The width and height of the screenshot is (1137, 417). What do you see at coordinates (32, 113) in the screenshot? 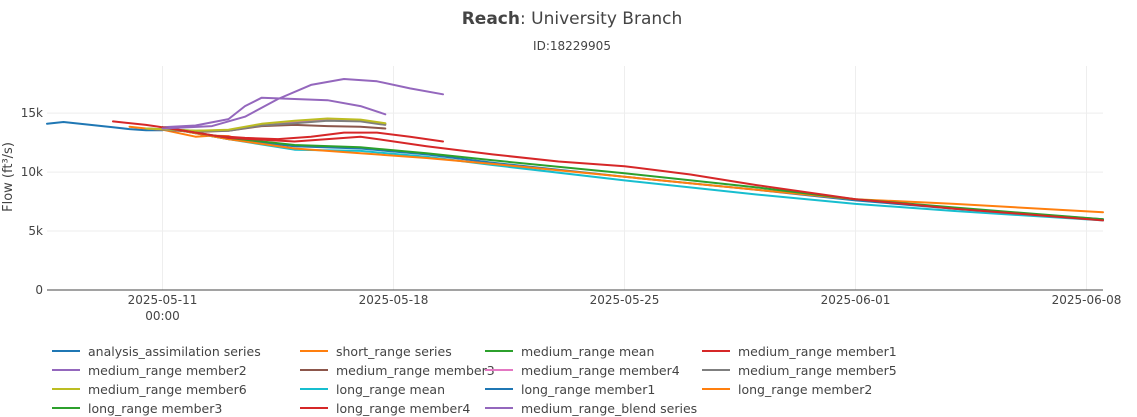
I see `y-tick-label: 15k` at bounding box center [32, 113].